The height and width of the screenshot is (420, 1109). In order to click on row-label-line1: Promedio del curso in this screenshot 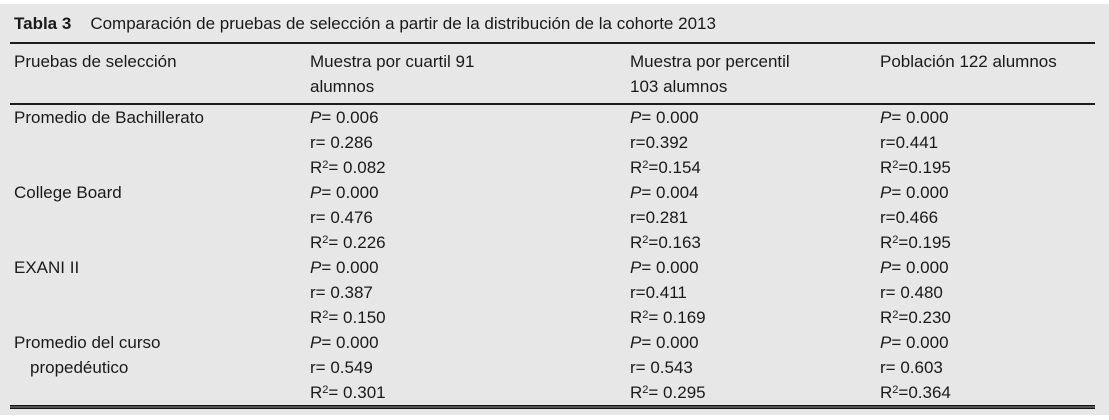, I will do `click(87, 342)`.